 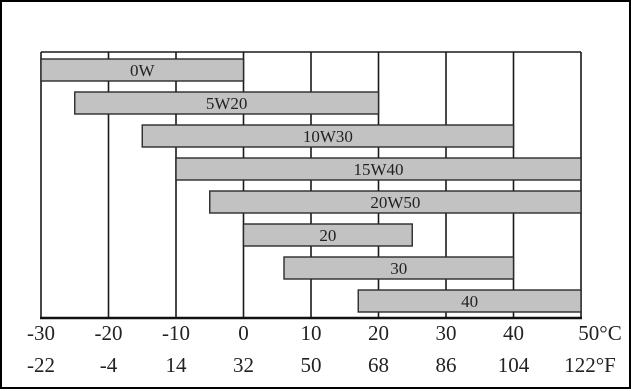 I want to click on x-tick-label-celsius: 50°C, so click(x=599, y=333).